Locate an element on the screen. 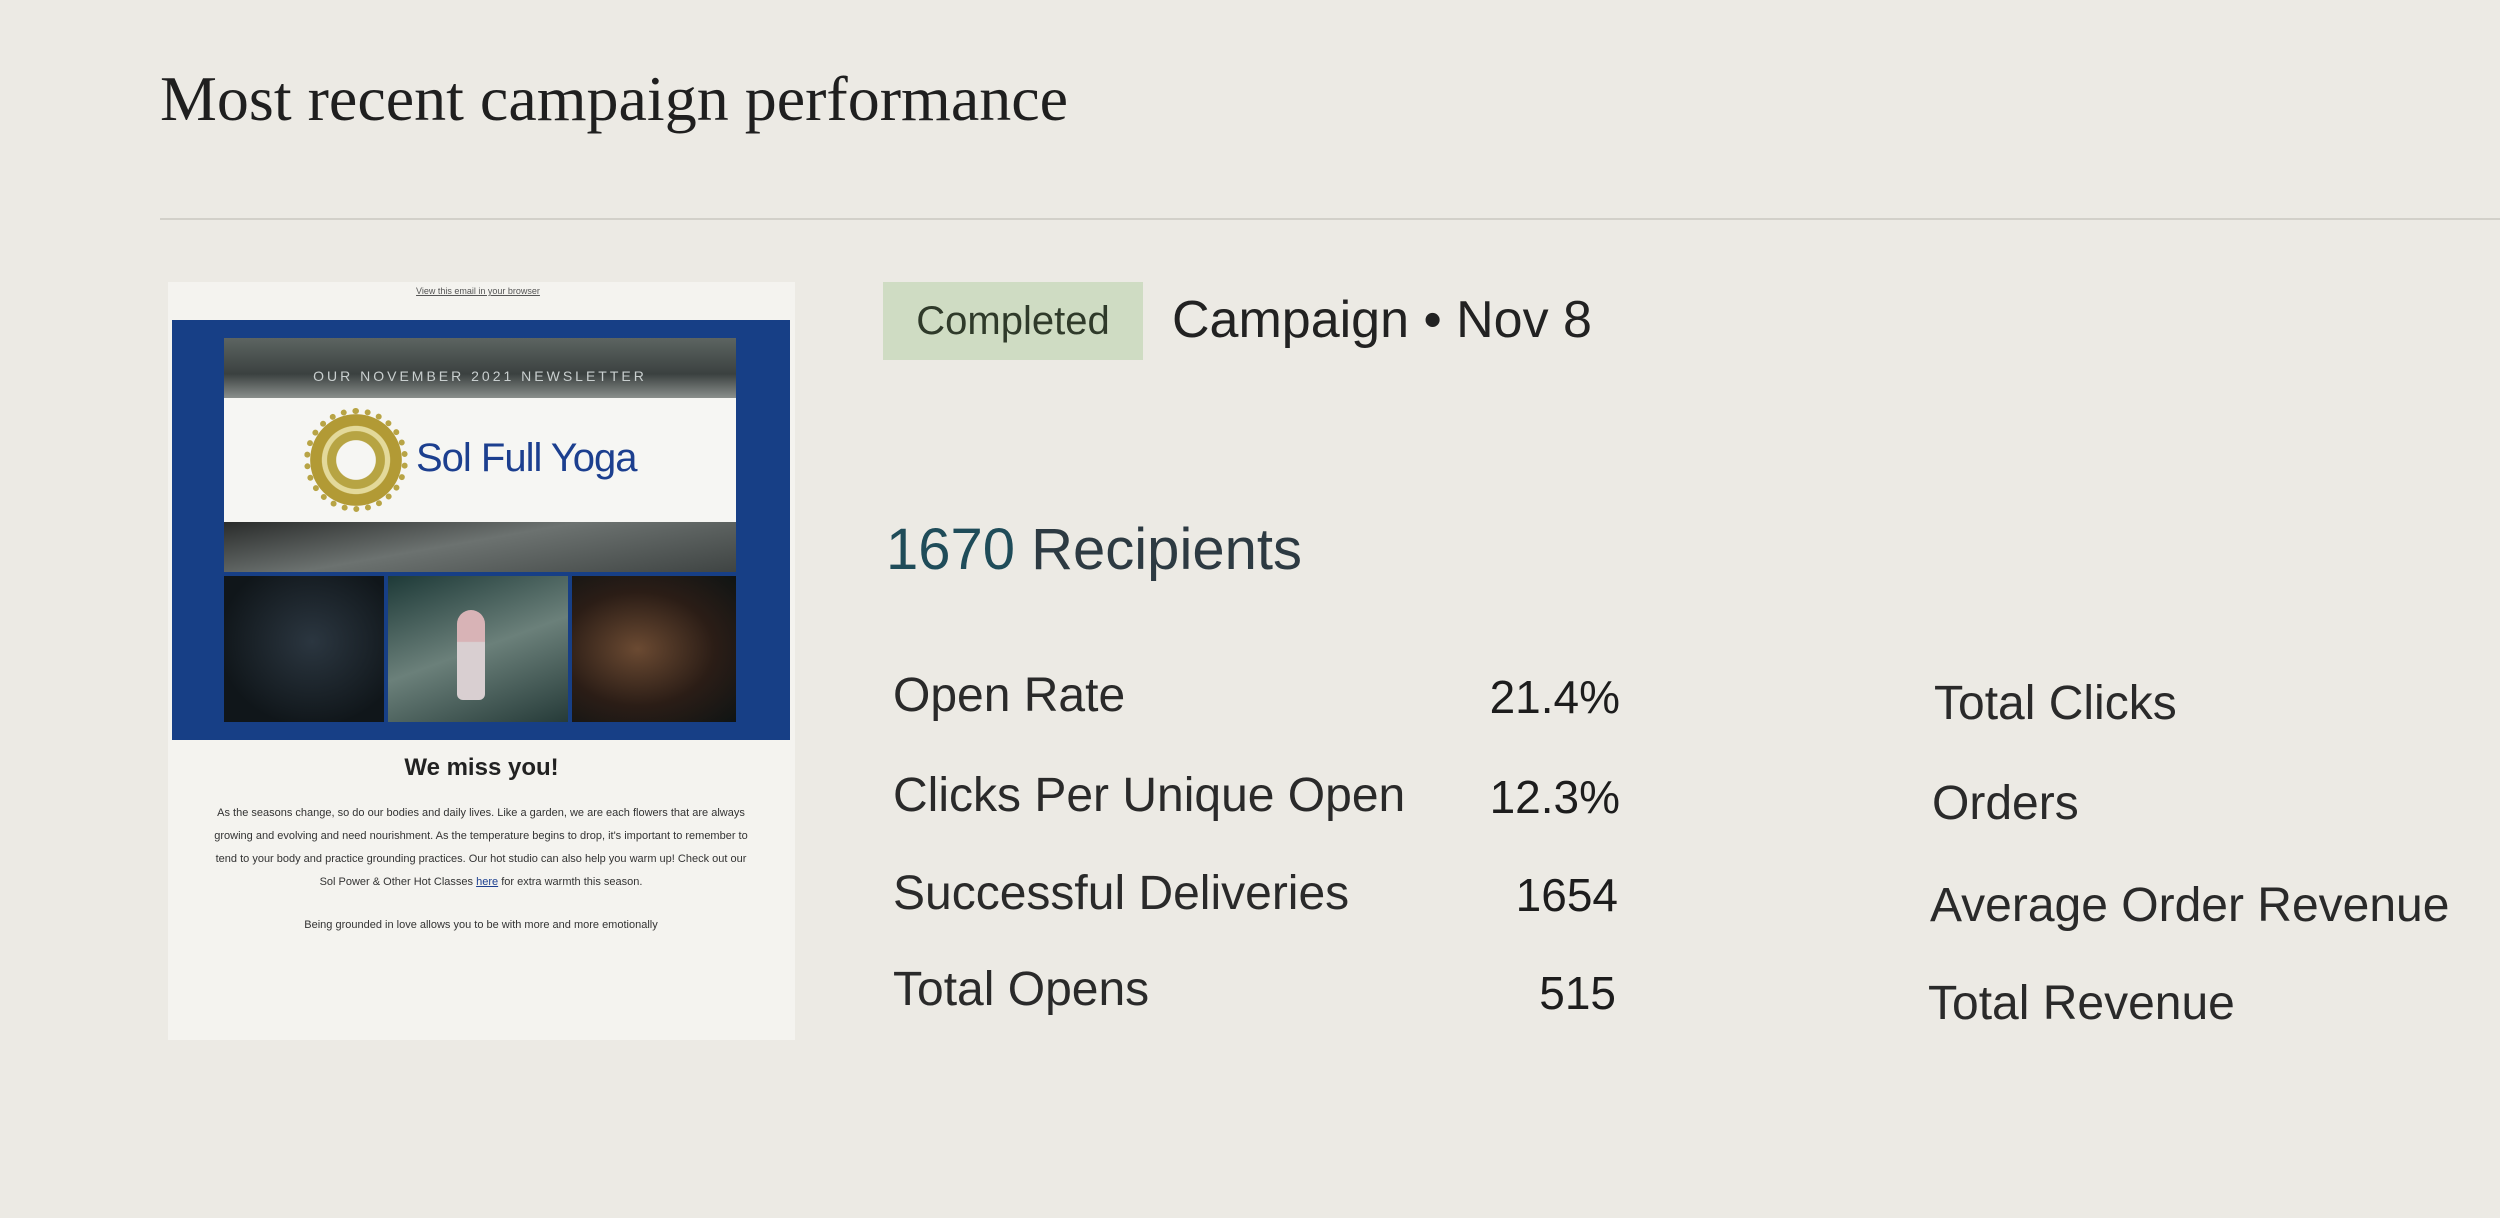 Image resolution: width=2500 pixels, height=1218 pixels. email-paragraph-1-end: for extra warmth this season. is located at coordinates (572, 882).